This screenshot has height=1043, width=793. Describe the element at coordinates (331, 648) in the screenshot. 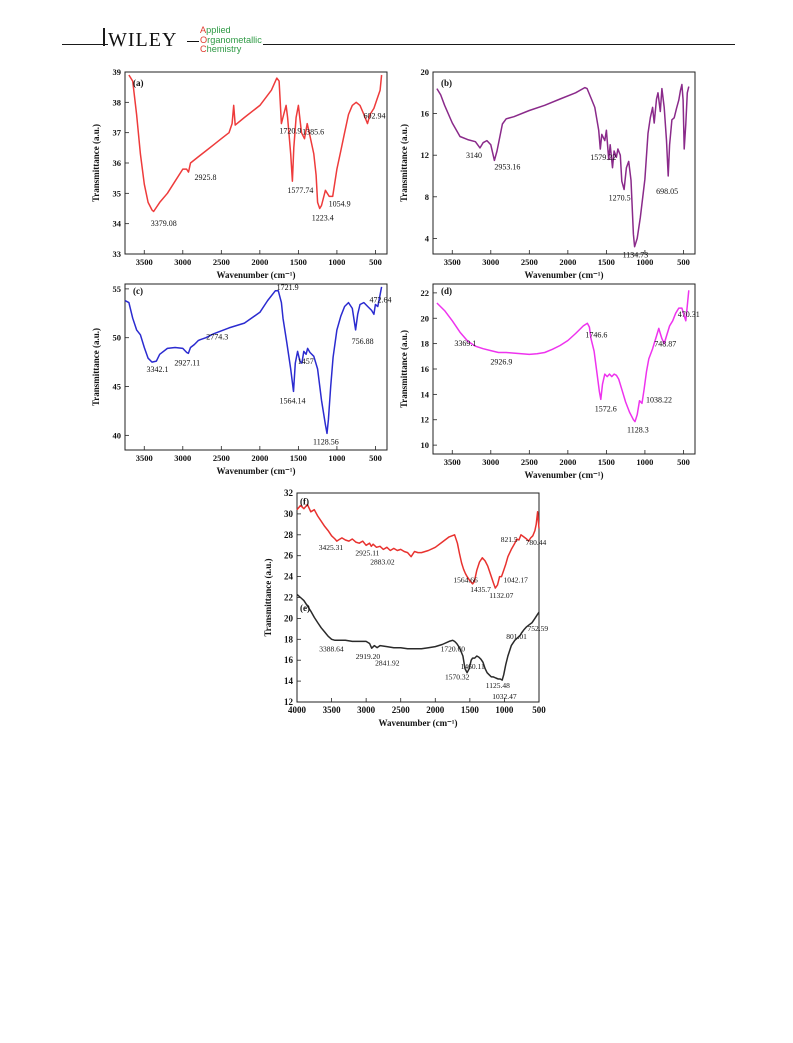

I see `peak-label: 3388.64` at that location.